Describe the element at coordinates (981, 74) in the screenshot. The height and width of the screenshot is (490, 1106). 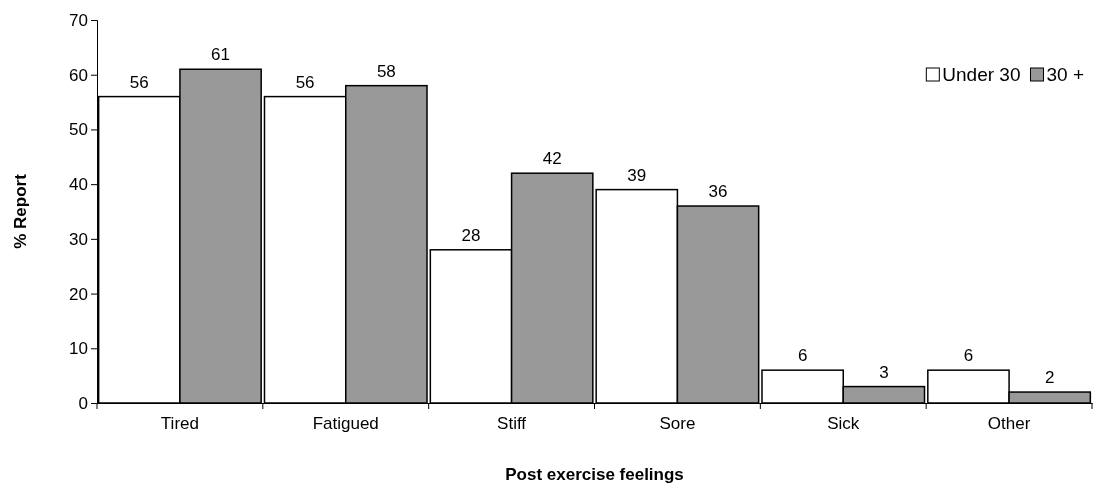
I see `legend-label: Under 30` at that location.